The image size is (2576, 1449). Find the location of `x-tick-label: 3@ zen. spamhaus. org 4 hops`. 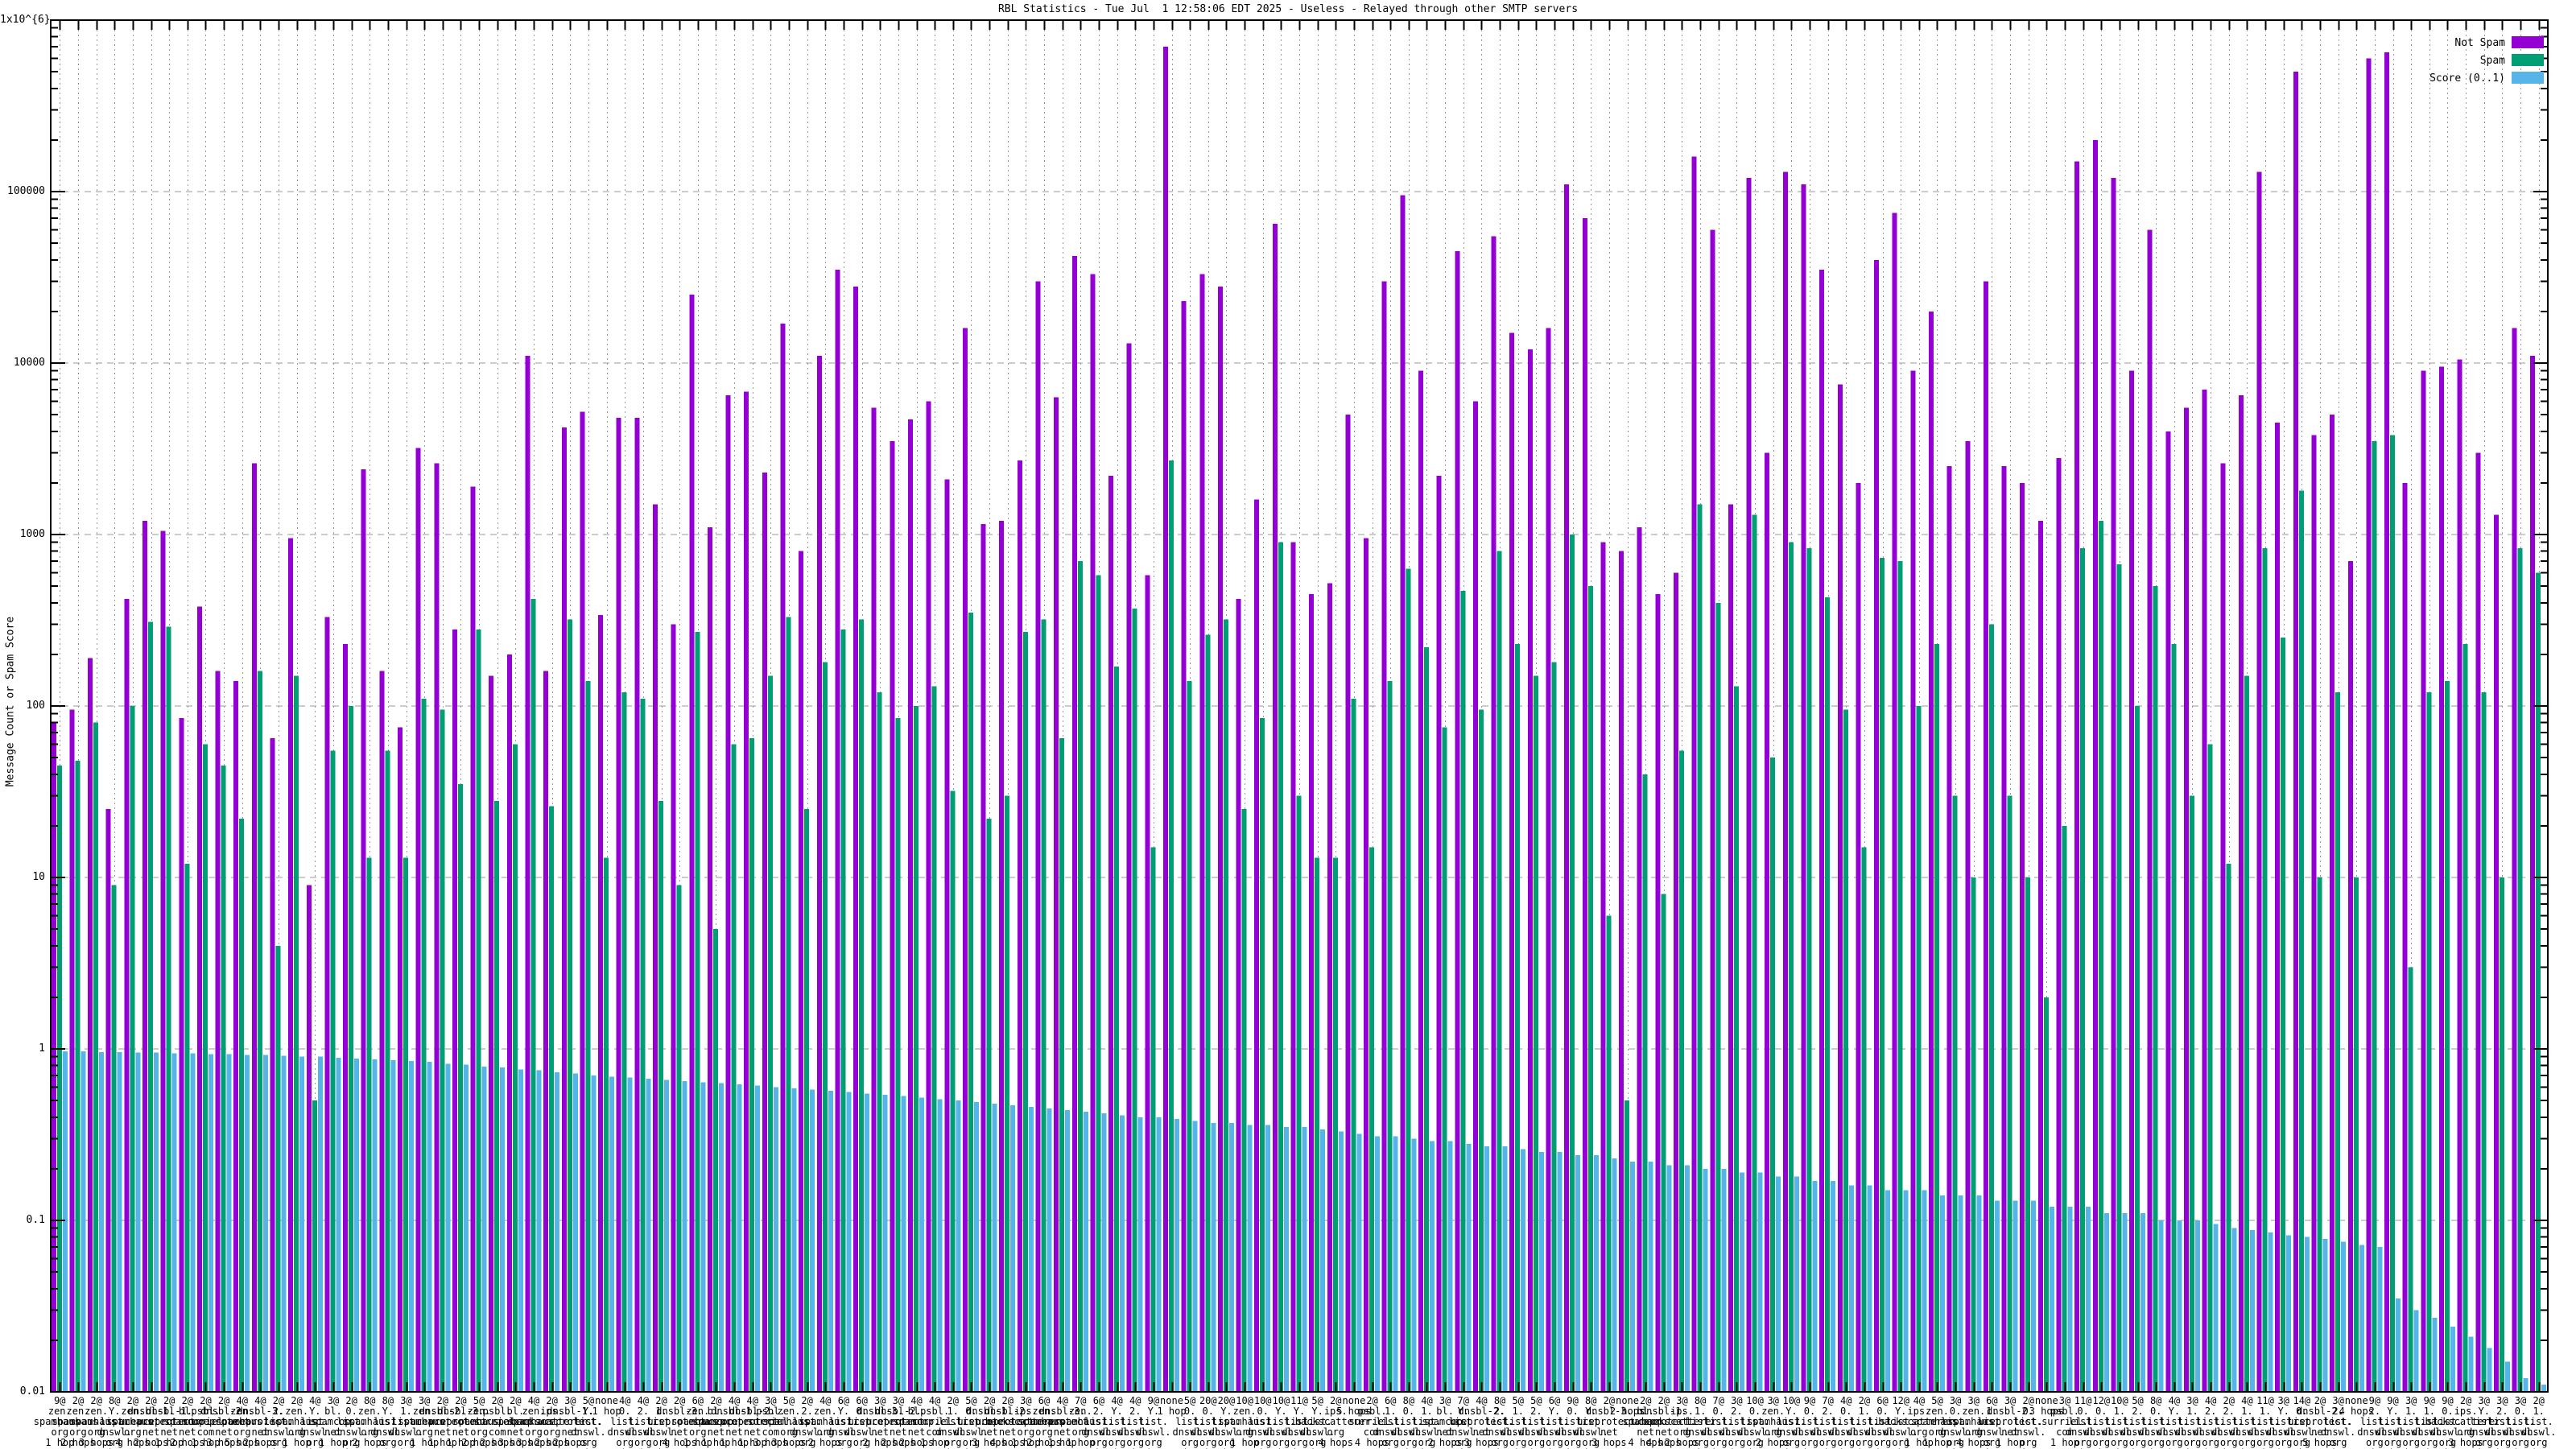

x-tick-label: 3@ zen. spamhaus. org 4 hops is located at coordinates (1973, 1421).